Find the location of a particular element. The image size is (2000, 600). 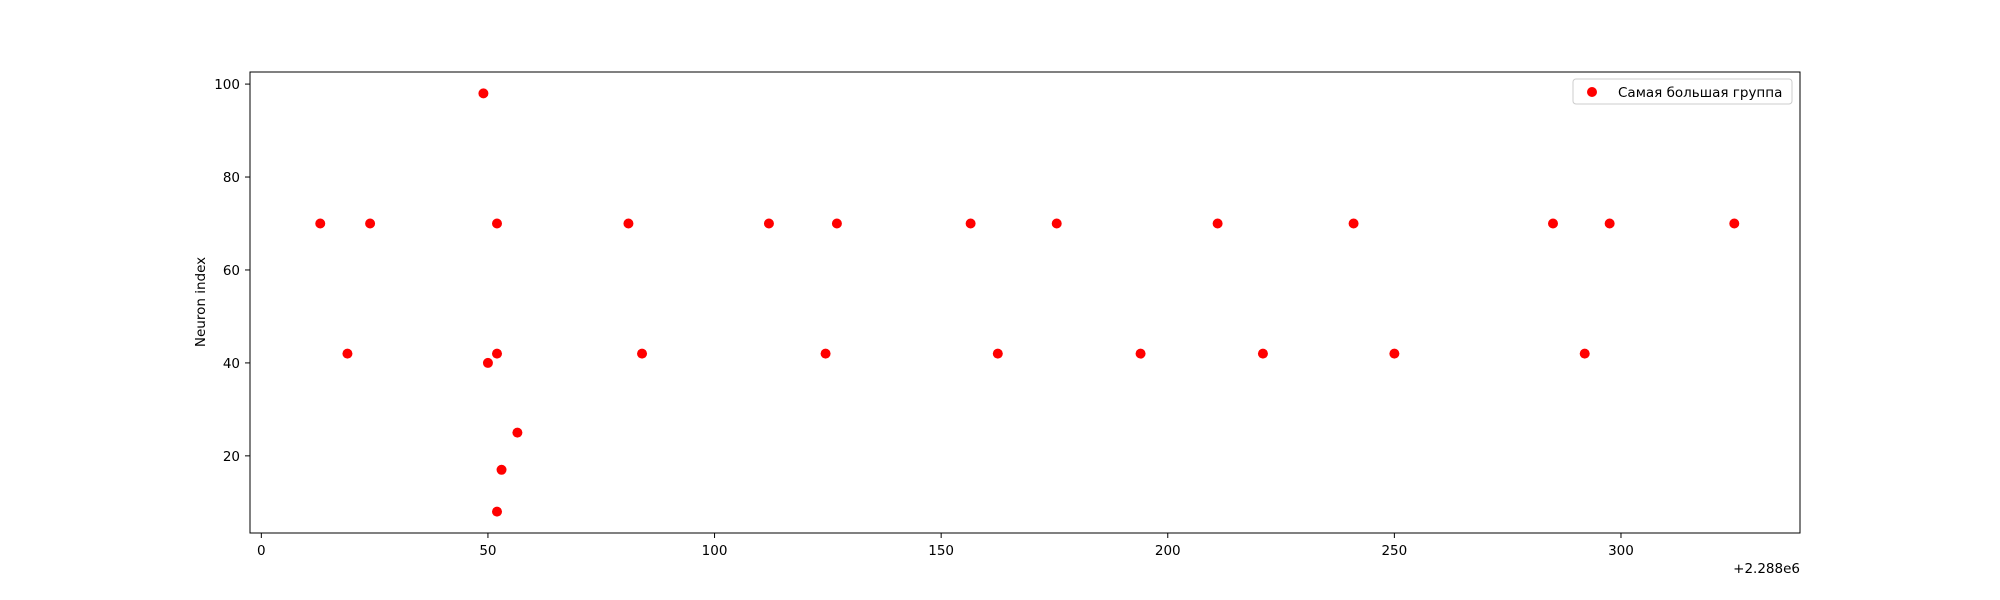

x-tick-label: 200 is located at coordinates (1168, 551).